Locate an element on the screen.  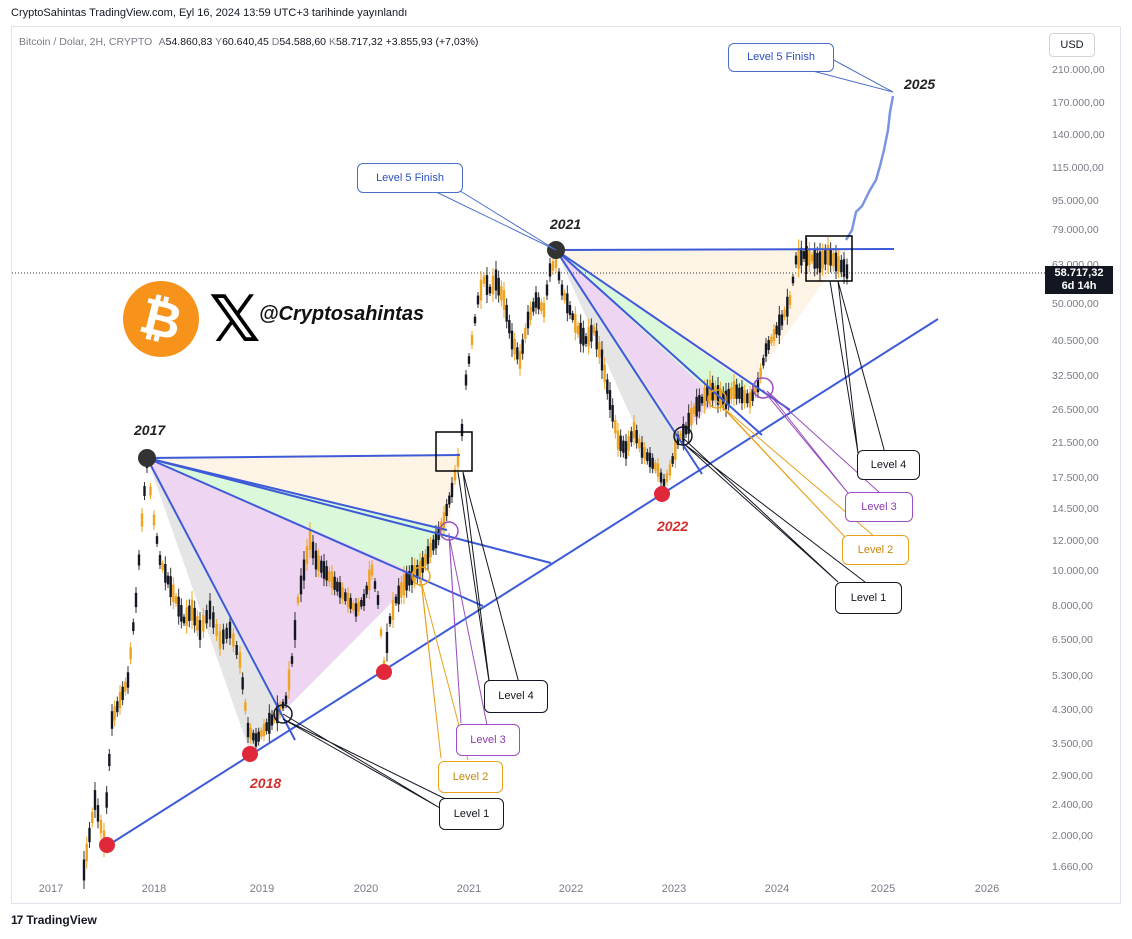
price-tick: 32.500,00 is located at coordinates (1075, 376).